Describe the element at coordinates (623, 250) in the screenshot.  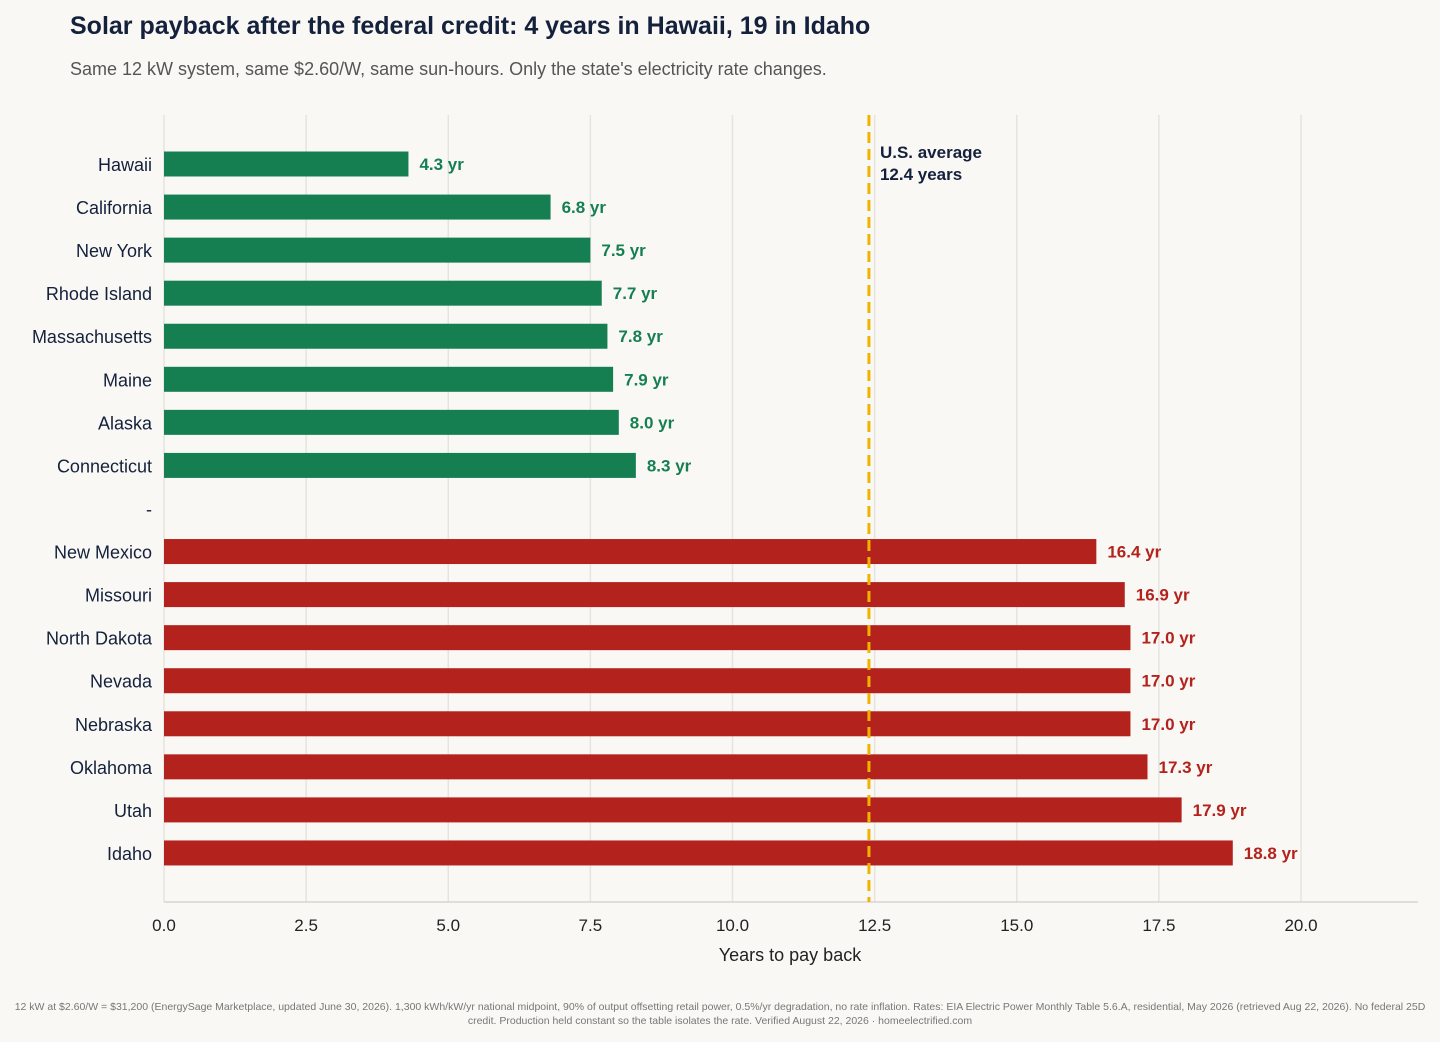
I see `value-label: 7.5 yr` at that location.